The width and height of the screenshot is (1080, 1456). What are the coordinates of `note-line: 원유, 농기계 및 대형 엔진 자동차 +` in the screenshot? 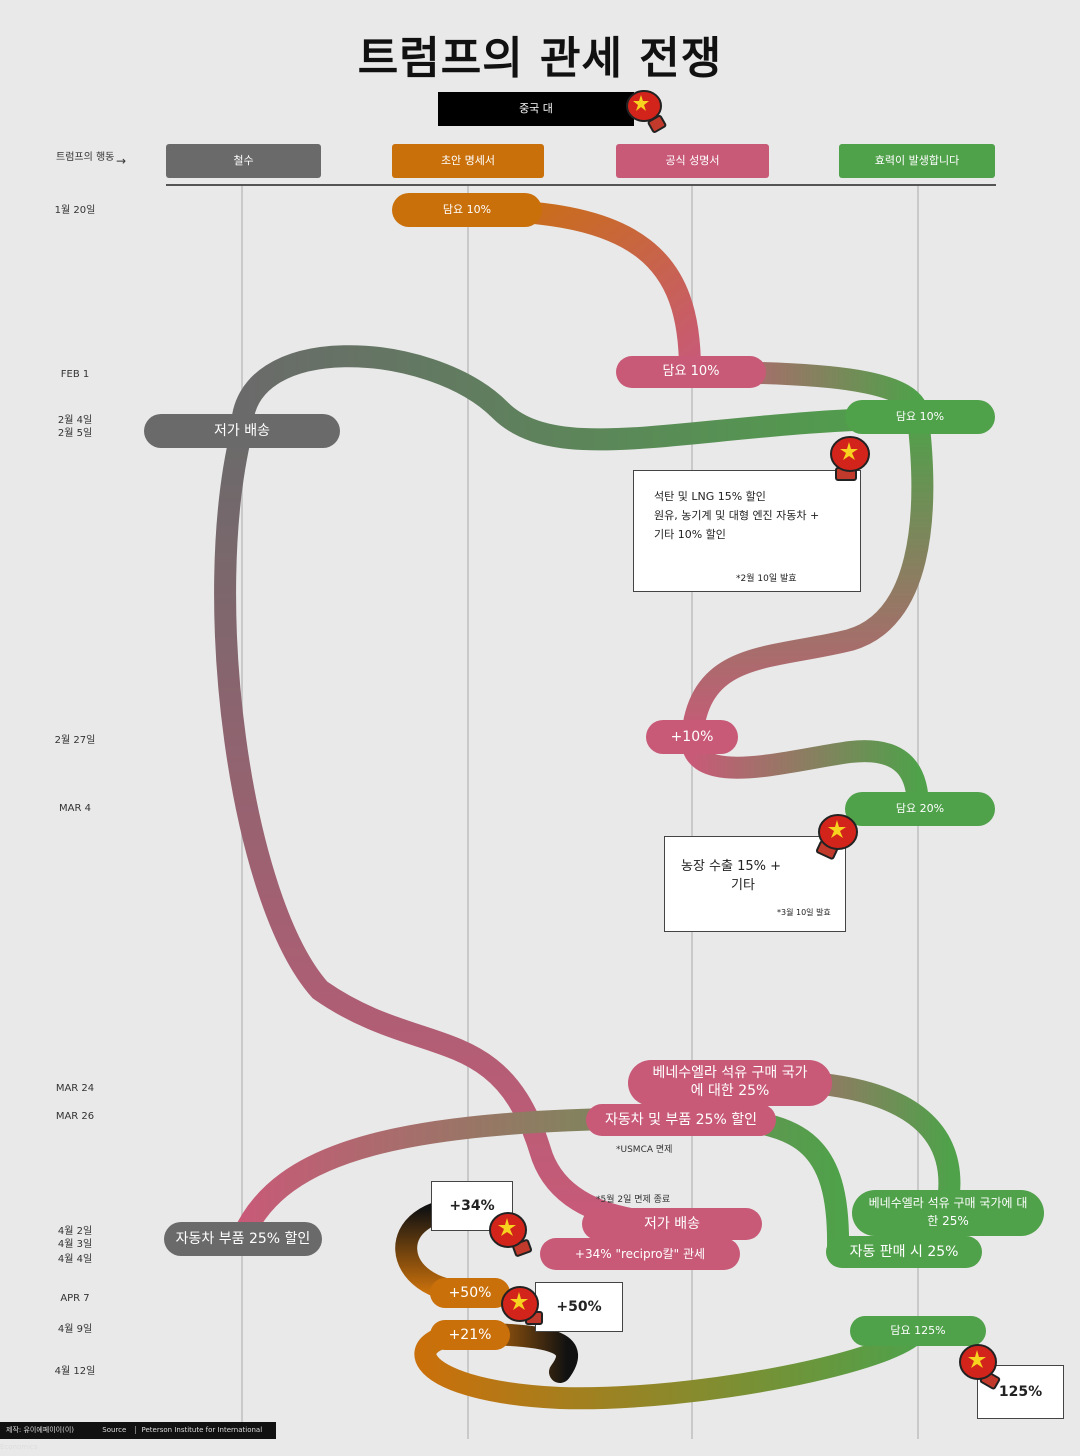 It's located at (737, 515).